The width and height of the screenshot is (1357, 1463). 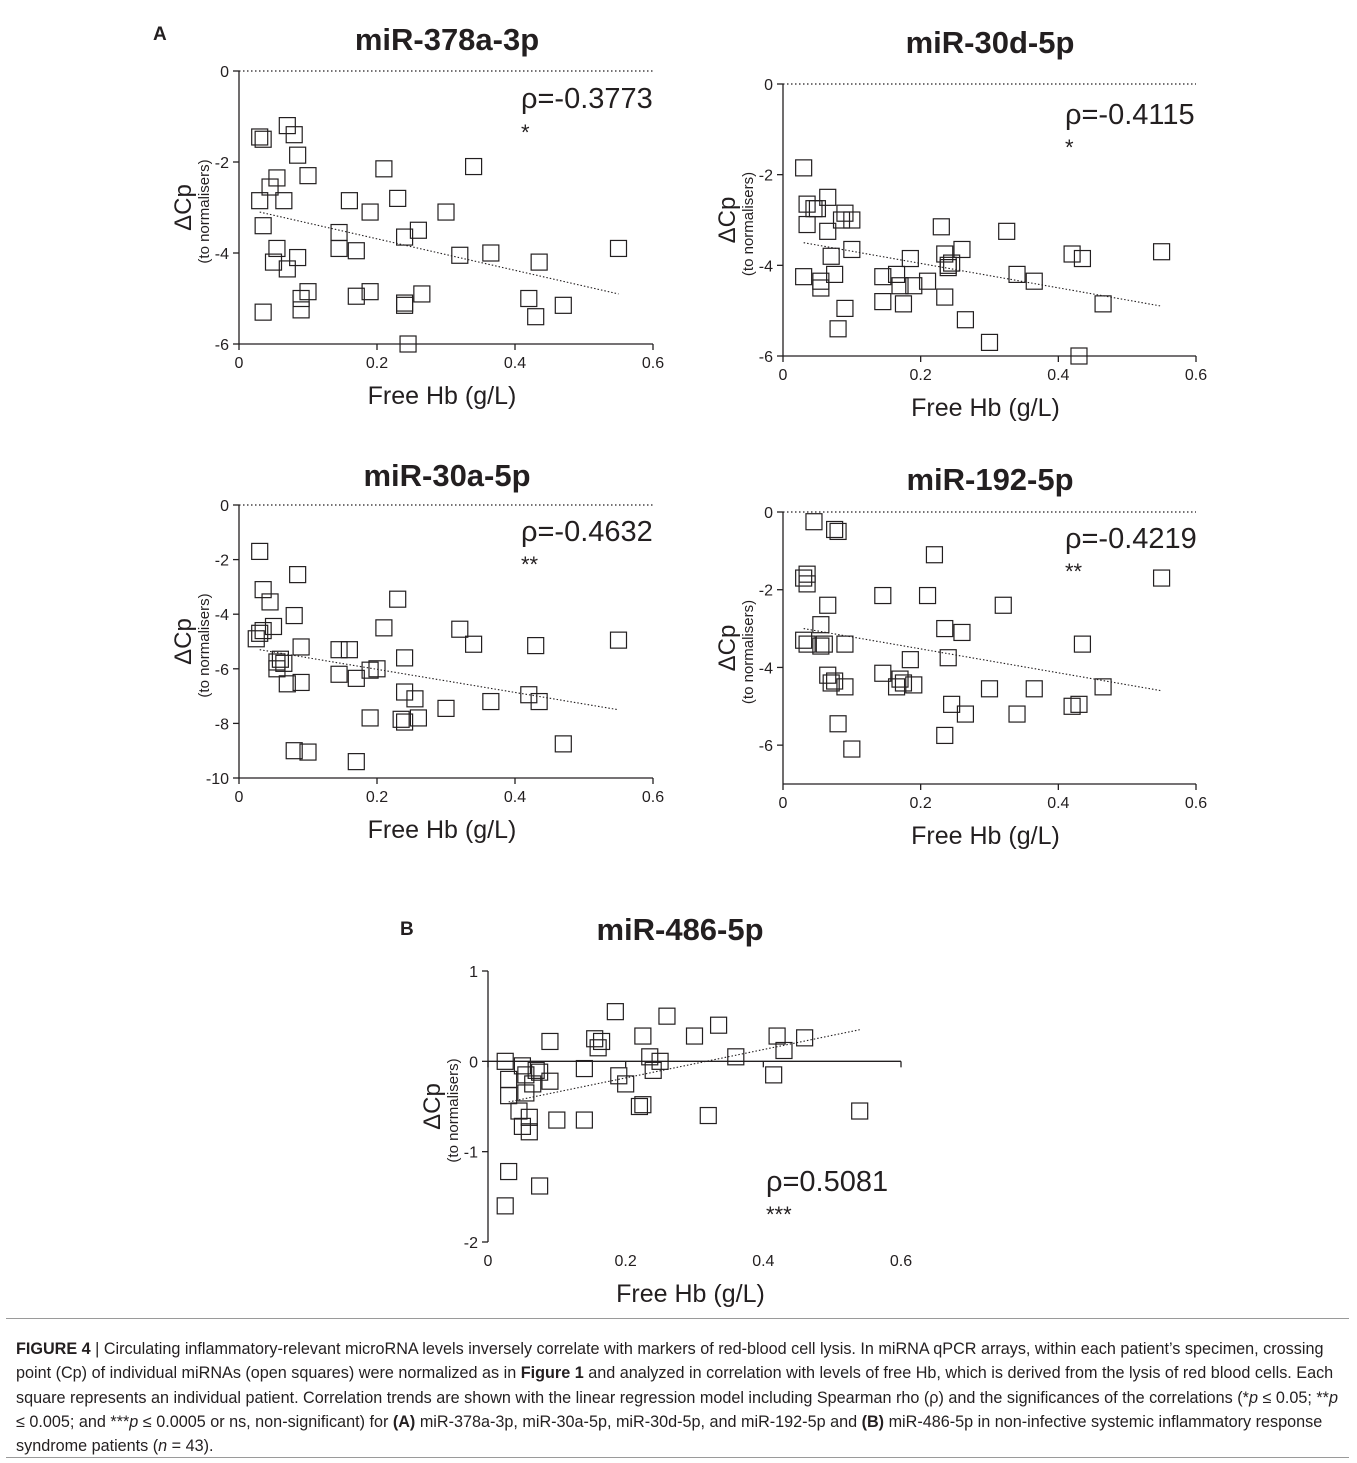 What do you see at coordinates (190, 1446) in the screenshot?
I see `caption-text-8: = 43).` at bounding box center [190, 1446].